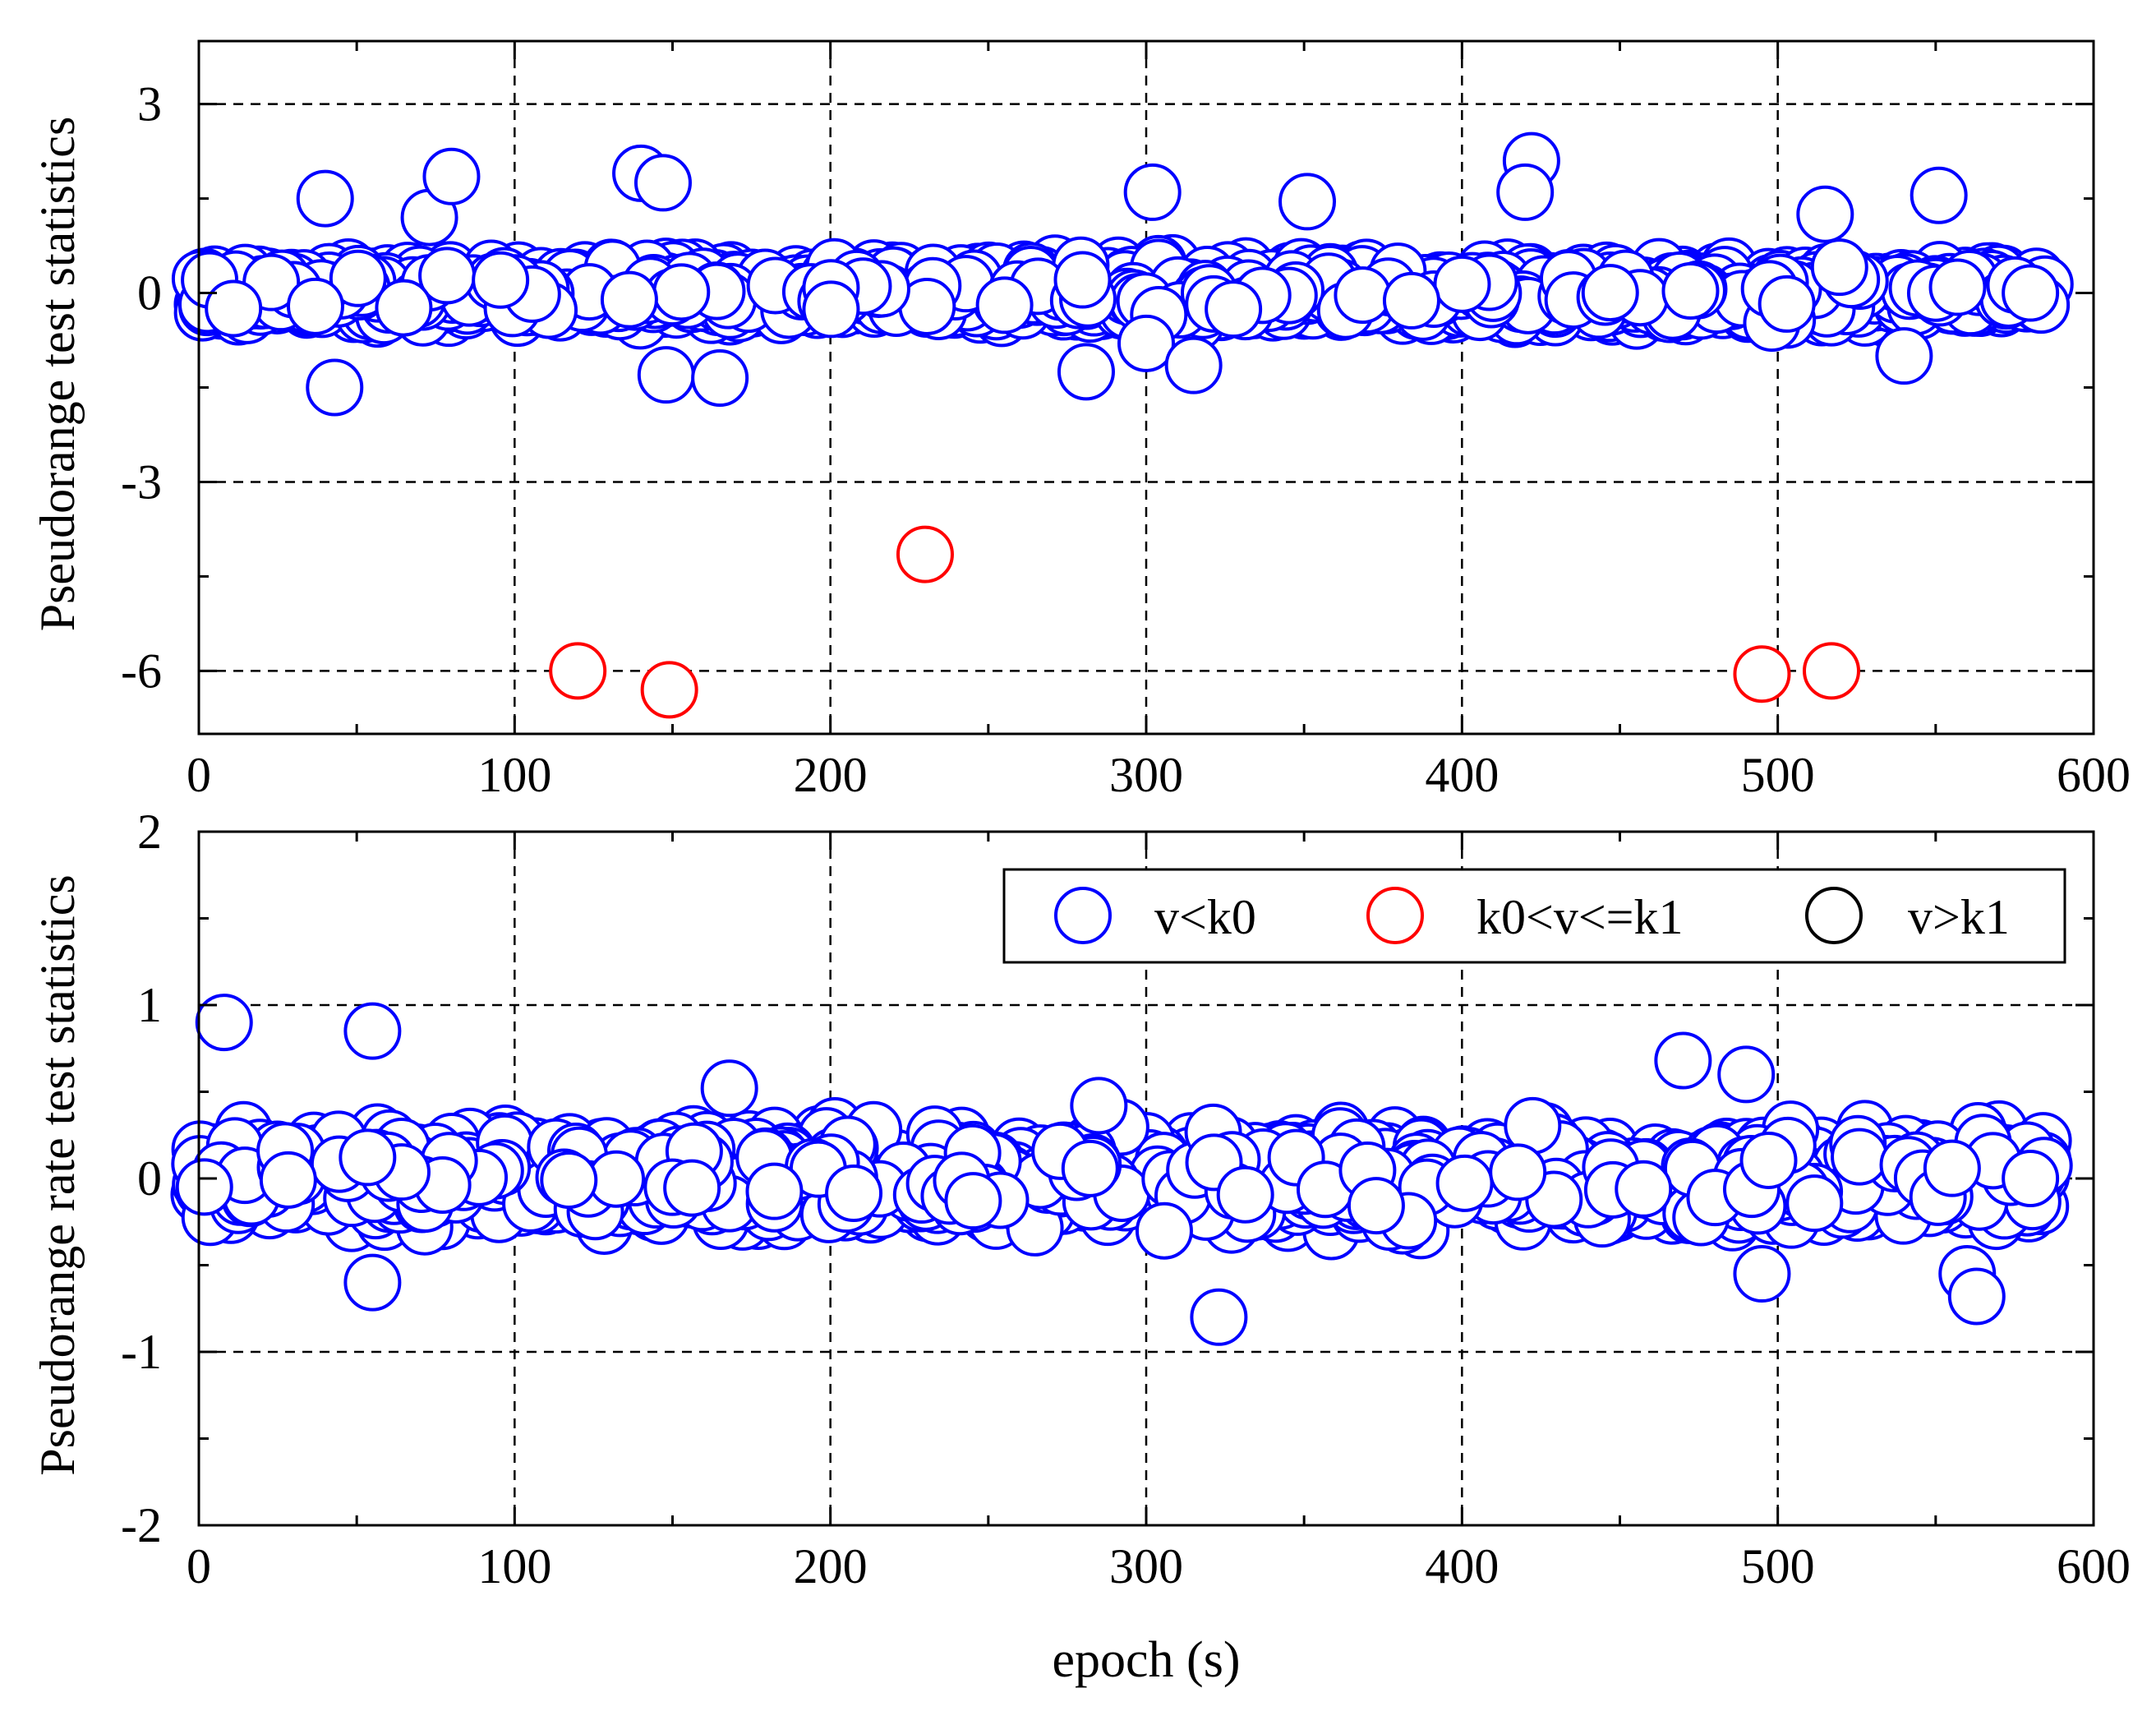 Image resolution: width=2156 pixels, height=1711 pixels. Describe the element at coordinates (1146, 1566) in the screenshot. I see `x-tick-label: 300` at that location.